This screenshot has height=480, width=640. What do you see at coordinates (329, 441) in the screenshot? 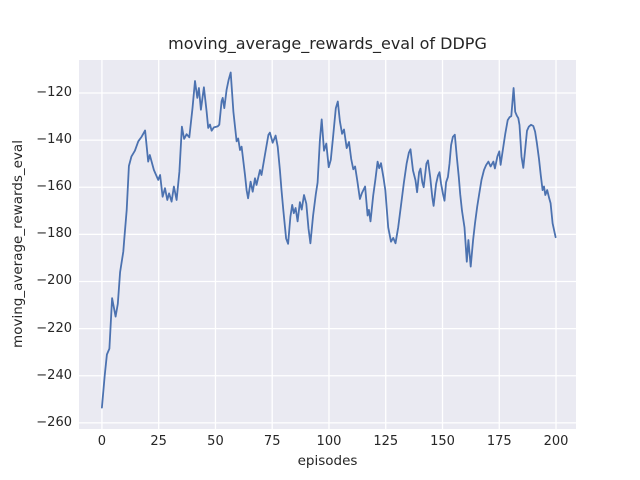
I see `x-tick-label: 100` at bounding box center [329, 441].